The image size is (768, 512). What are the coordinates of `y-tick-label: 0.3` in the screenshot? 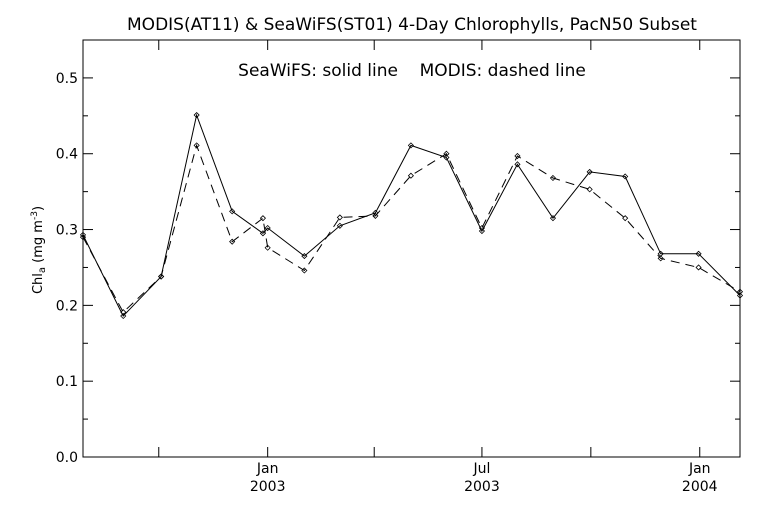 It's located at (67, 231).